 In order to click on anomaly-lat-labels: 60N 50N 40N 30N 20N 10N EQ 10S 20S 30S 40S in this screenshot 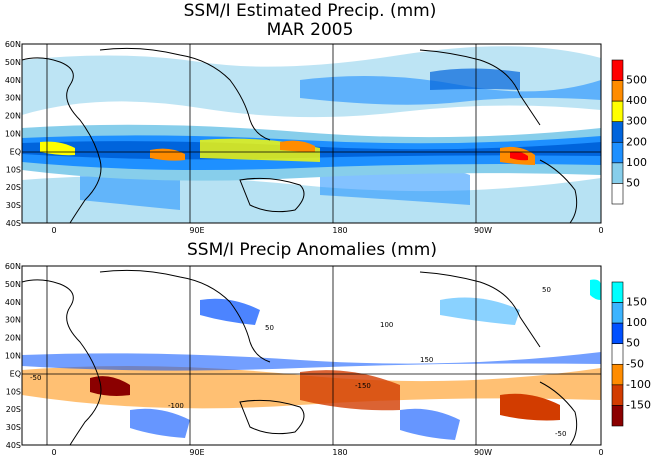, I will do `click(13, 356)`.